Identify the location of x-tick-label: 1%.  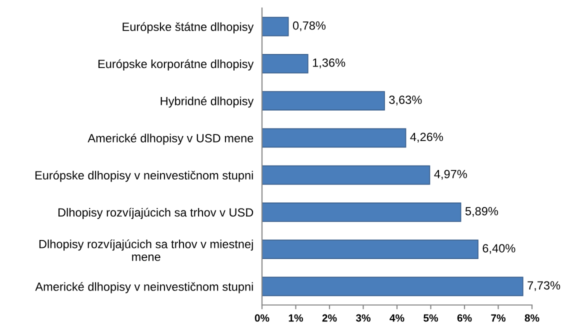
(296, 318).